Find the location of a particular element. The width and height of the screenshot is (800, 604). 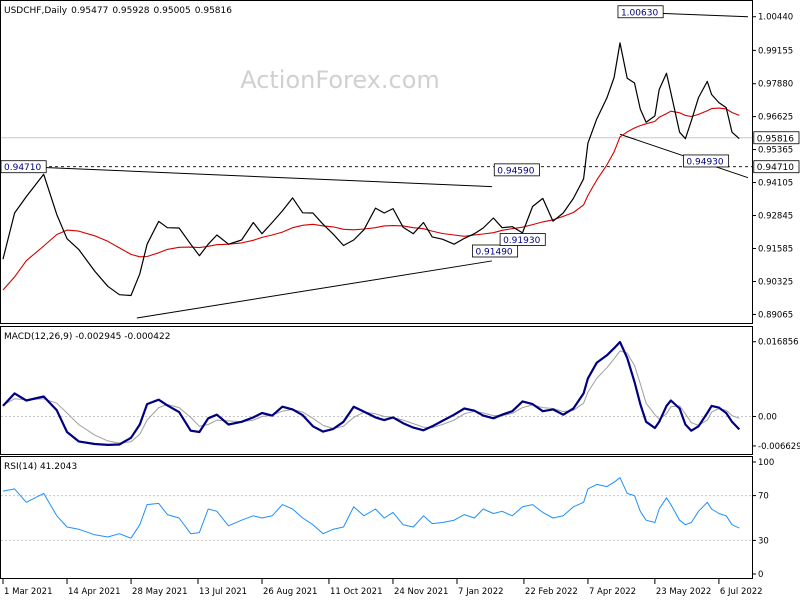

rsi-tick-label: 0 is located at coordinates (760, 575).